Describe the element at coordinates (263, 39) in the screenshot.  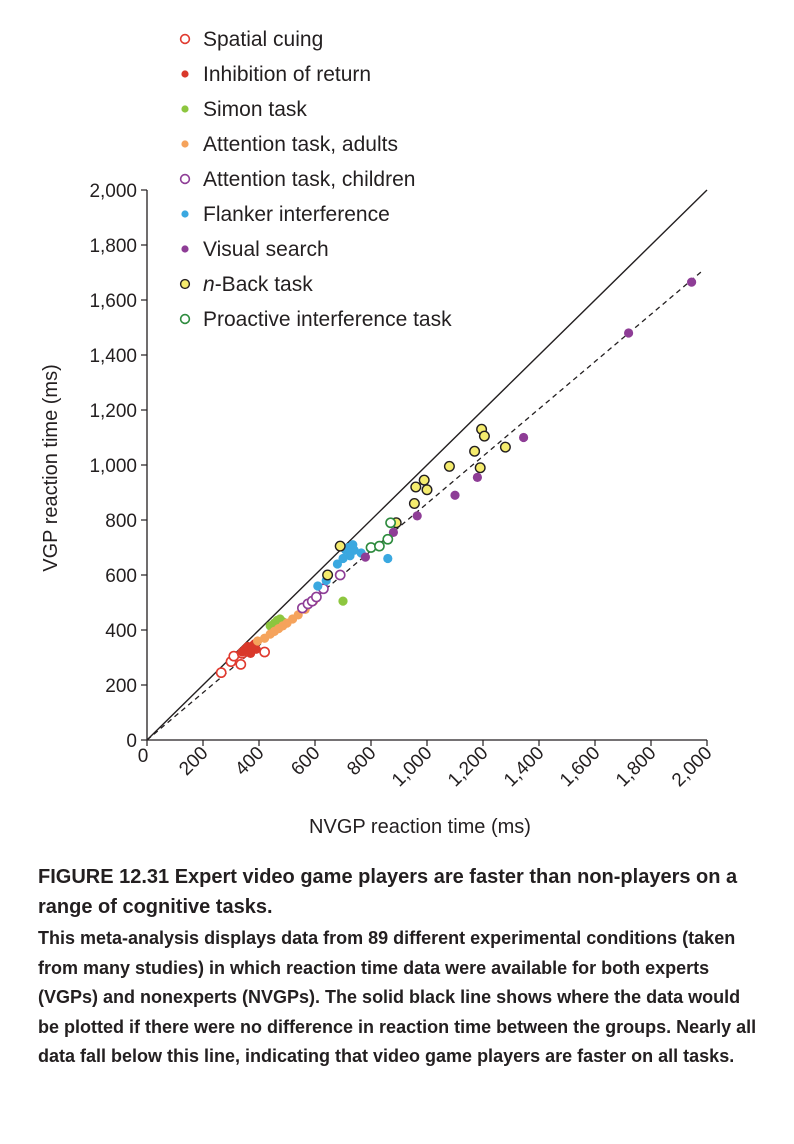
I see `legend-label-spatial-cuing: Spatial cuing` at that location.